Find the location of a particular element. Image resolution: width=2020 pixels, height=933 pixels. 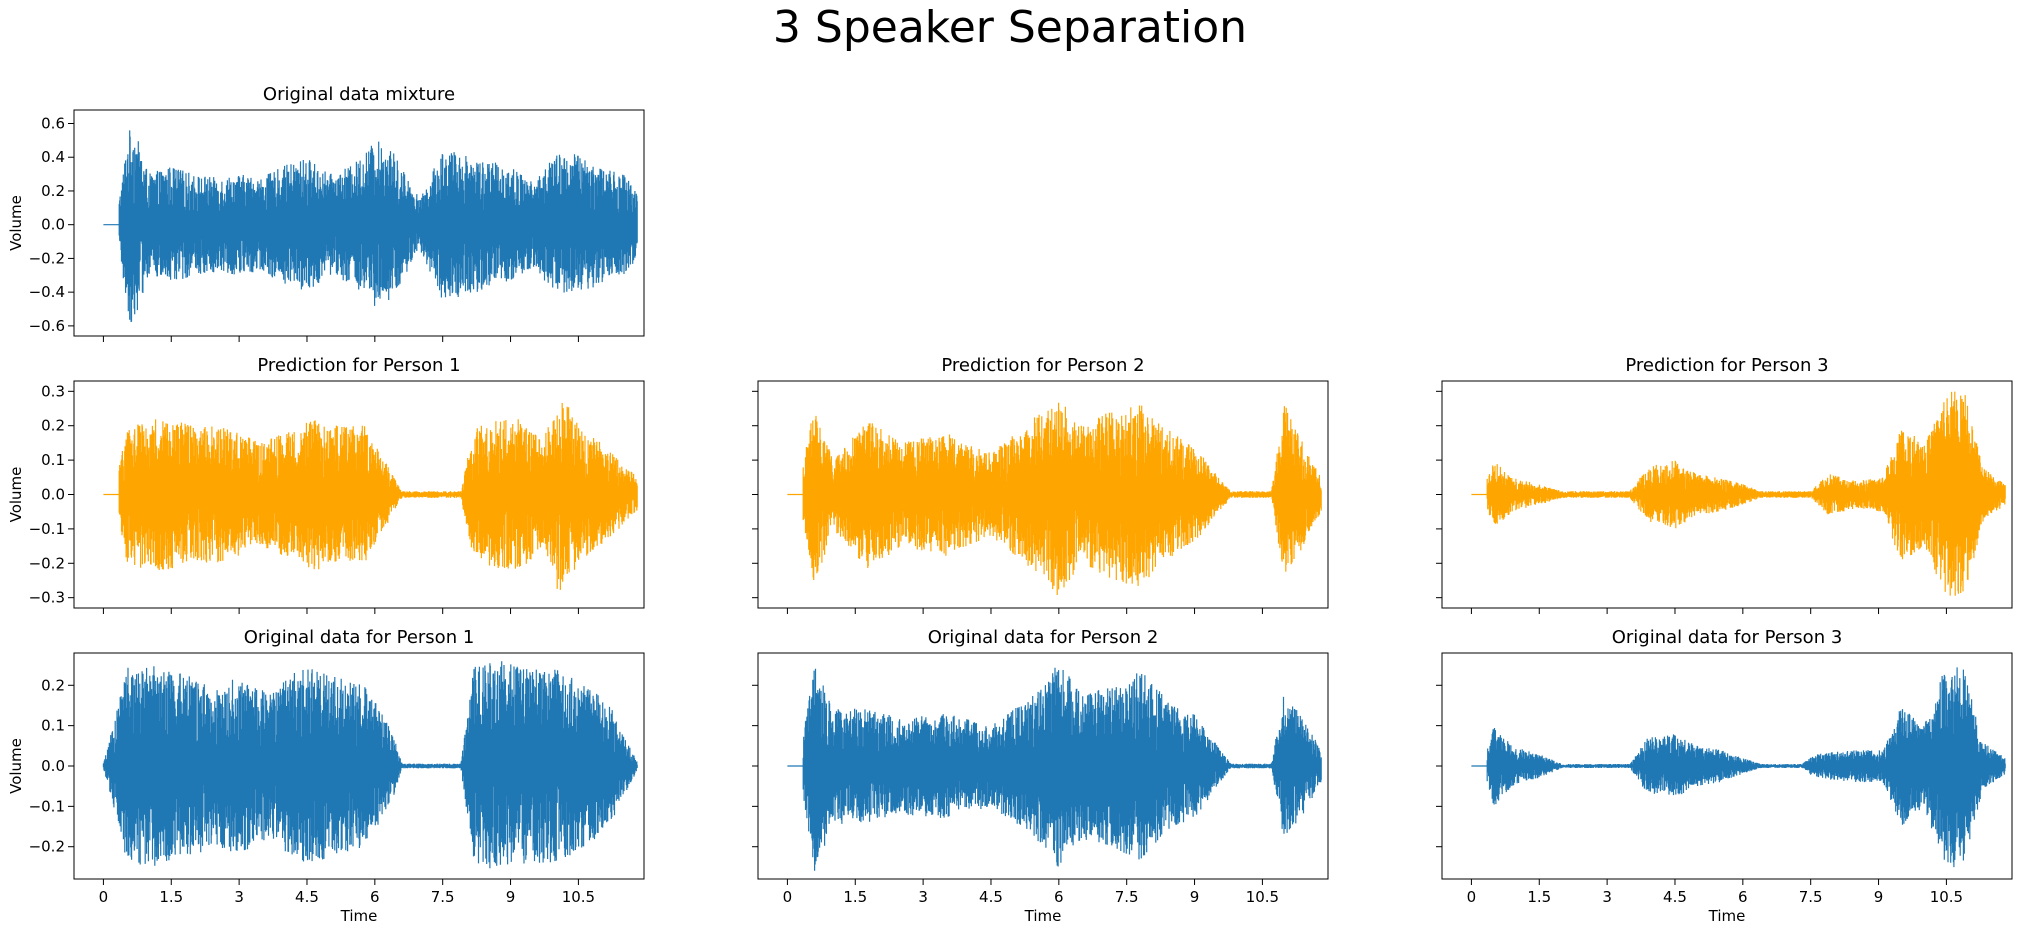

axes-frame is located at coordinates (359, 223).